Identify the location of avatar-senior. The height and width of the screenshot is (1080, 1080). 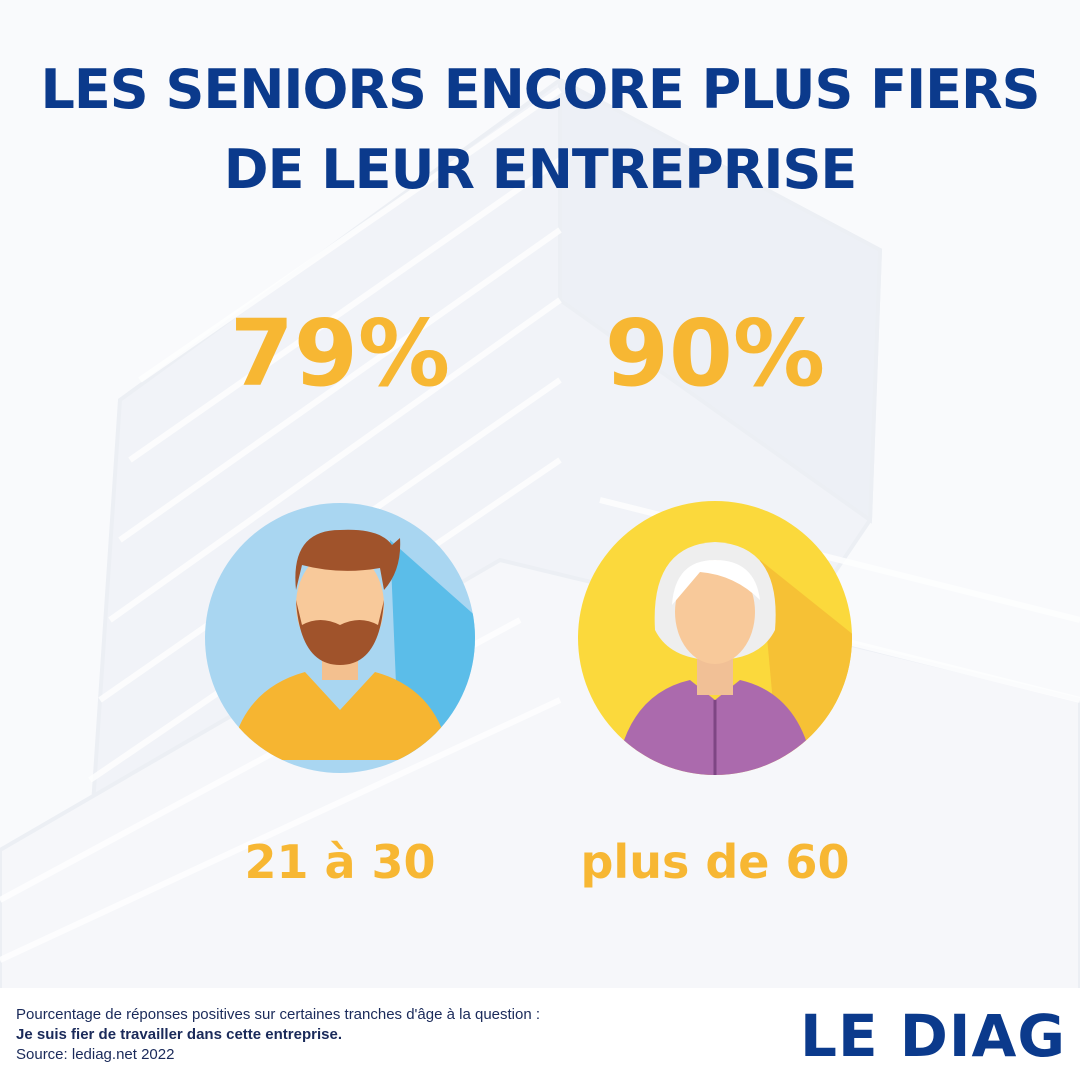
(715, 638).